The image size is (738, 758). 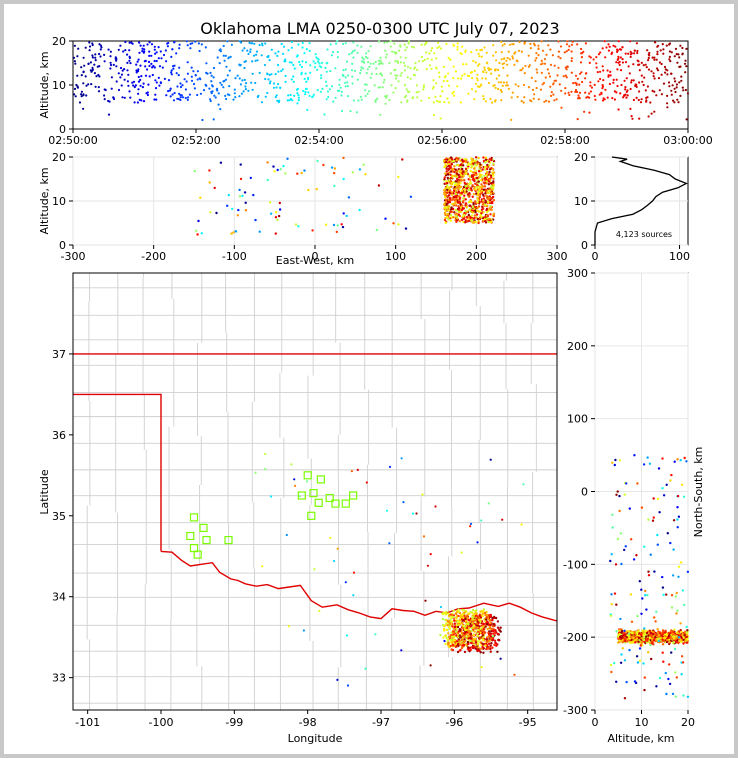 I want to click on altitude-tick-label: 0, so click(x=584, y=245).